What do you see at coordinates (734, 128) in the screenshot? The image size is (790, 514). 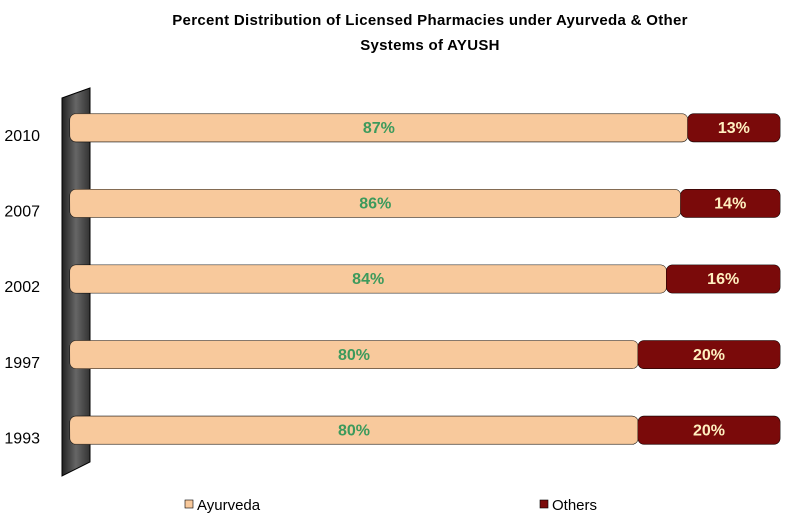 I see `data-label: 13%` at bounding box center [734, 128].